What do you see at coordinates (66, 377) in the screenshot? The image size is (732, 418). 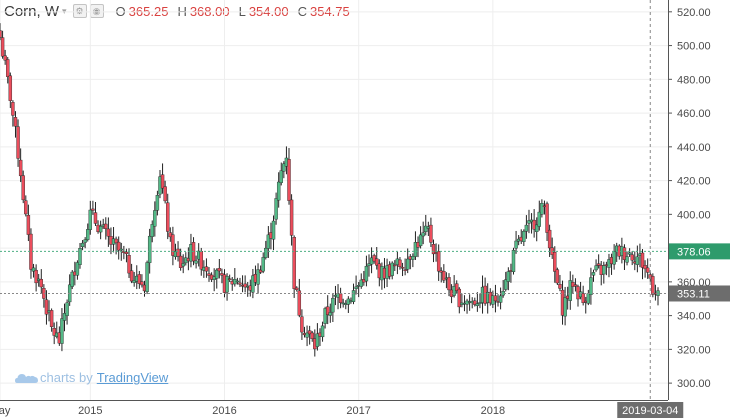 I see `watermark-prefix: charts by` at bounding box center [66, 377].